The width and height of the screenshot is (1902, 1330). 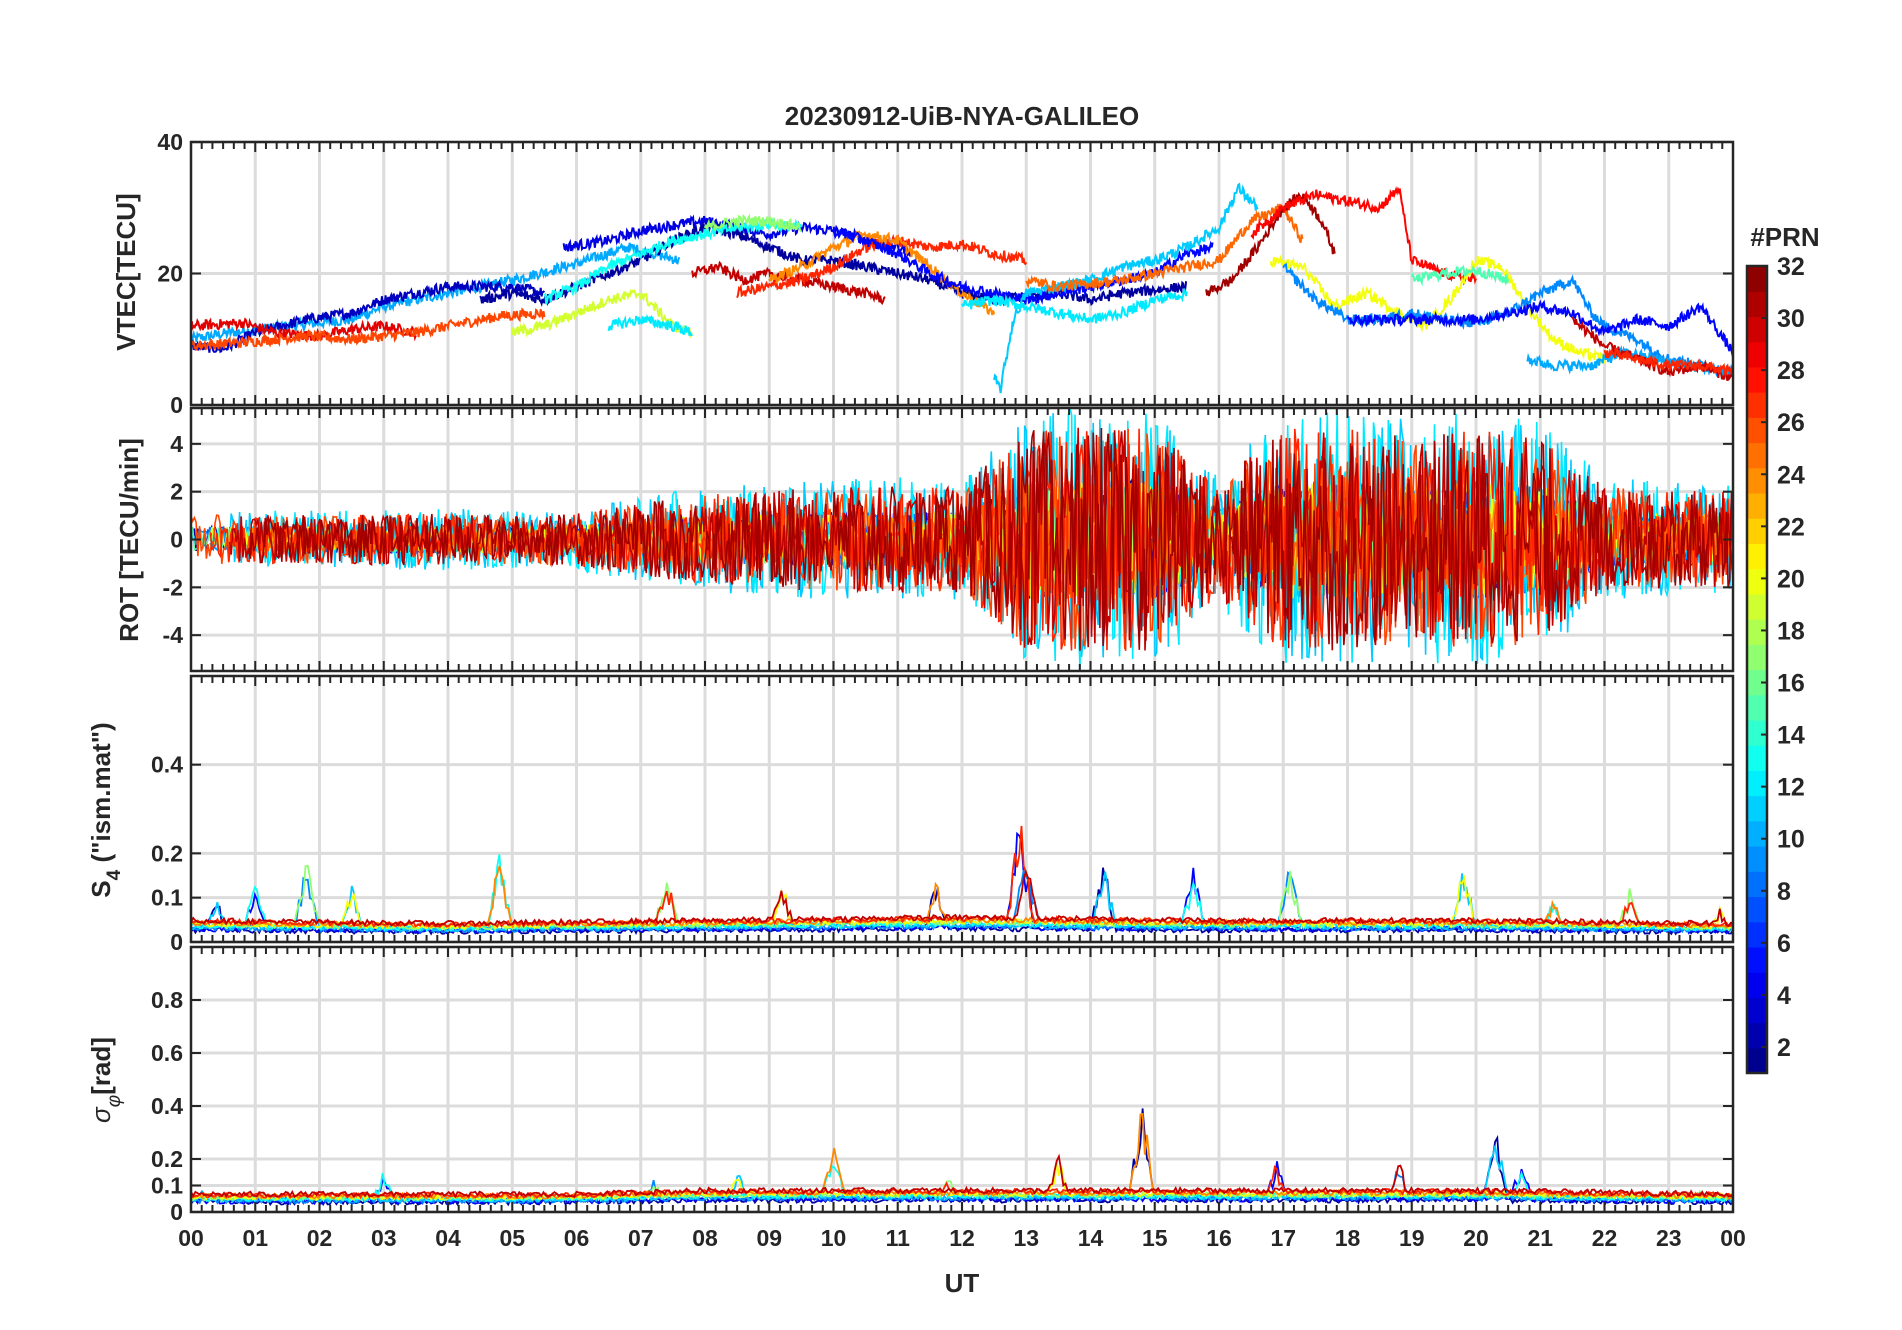 I want to click on x-tick-label: 04, so click(x=448, y=1238).